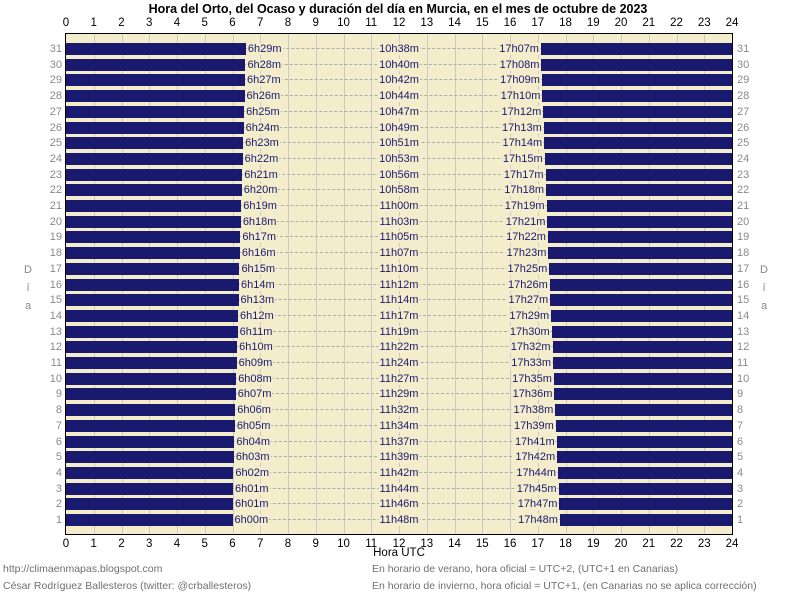 The image size is (796, 596). What do you see at coordinates (55, 64) in the screenshot?
I see `day-number-left: 30` at bounding box center [55, 64].